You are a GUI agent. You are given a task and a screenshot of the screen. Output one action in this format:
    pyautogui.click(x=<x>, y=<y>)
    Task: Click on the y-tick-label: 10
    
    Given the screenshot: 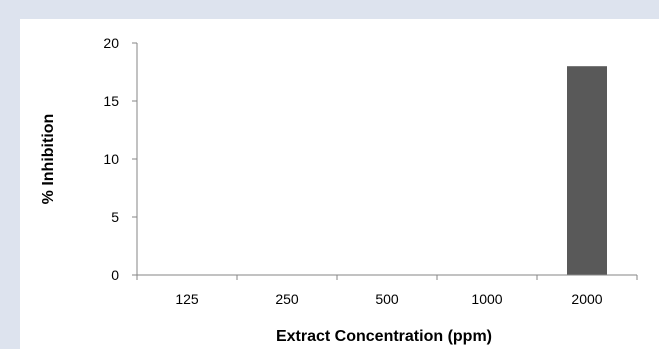 What is the action you would take?
    pyautogui.click(x=111, y=159)
    